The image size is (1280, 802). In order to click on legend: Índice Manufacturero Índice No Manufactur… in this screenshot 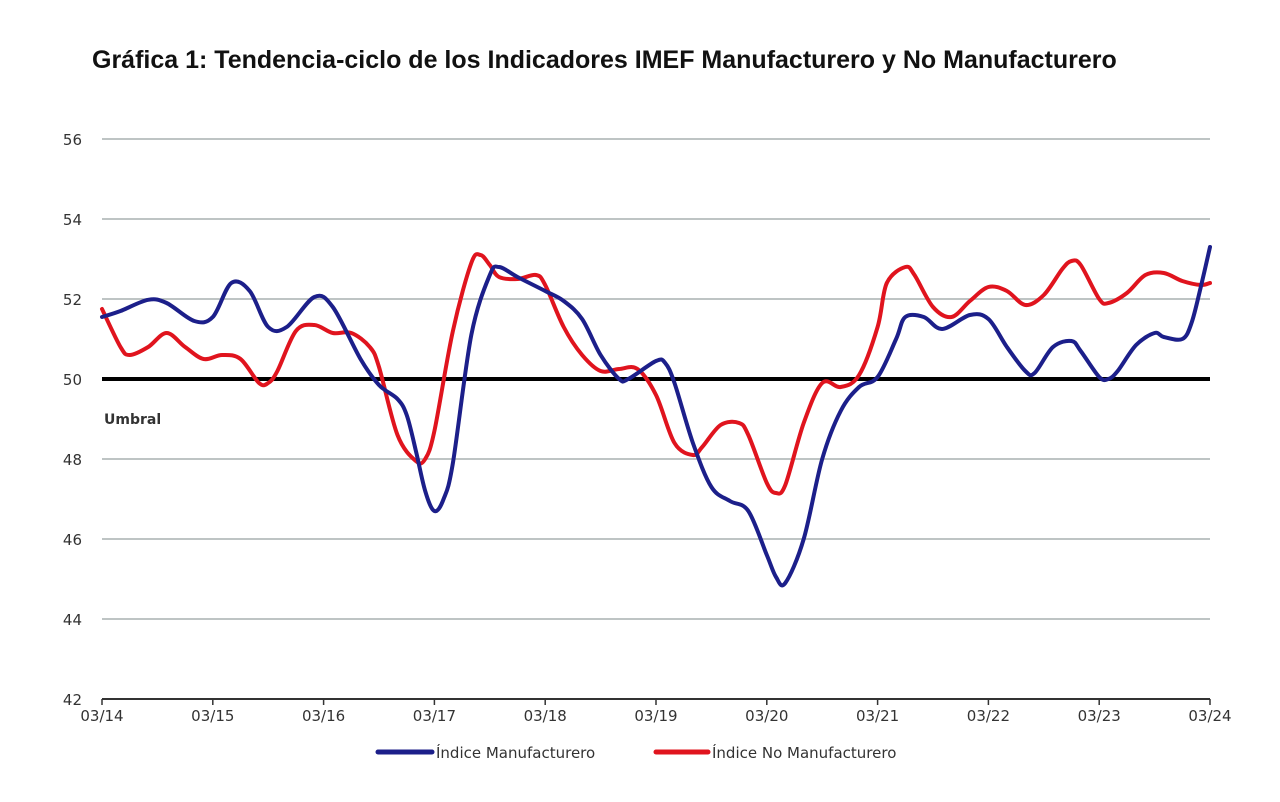, I will do `click(635, 752)`.